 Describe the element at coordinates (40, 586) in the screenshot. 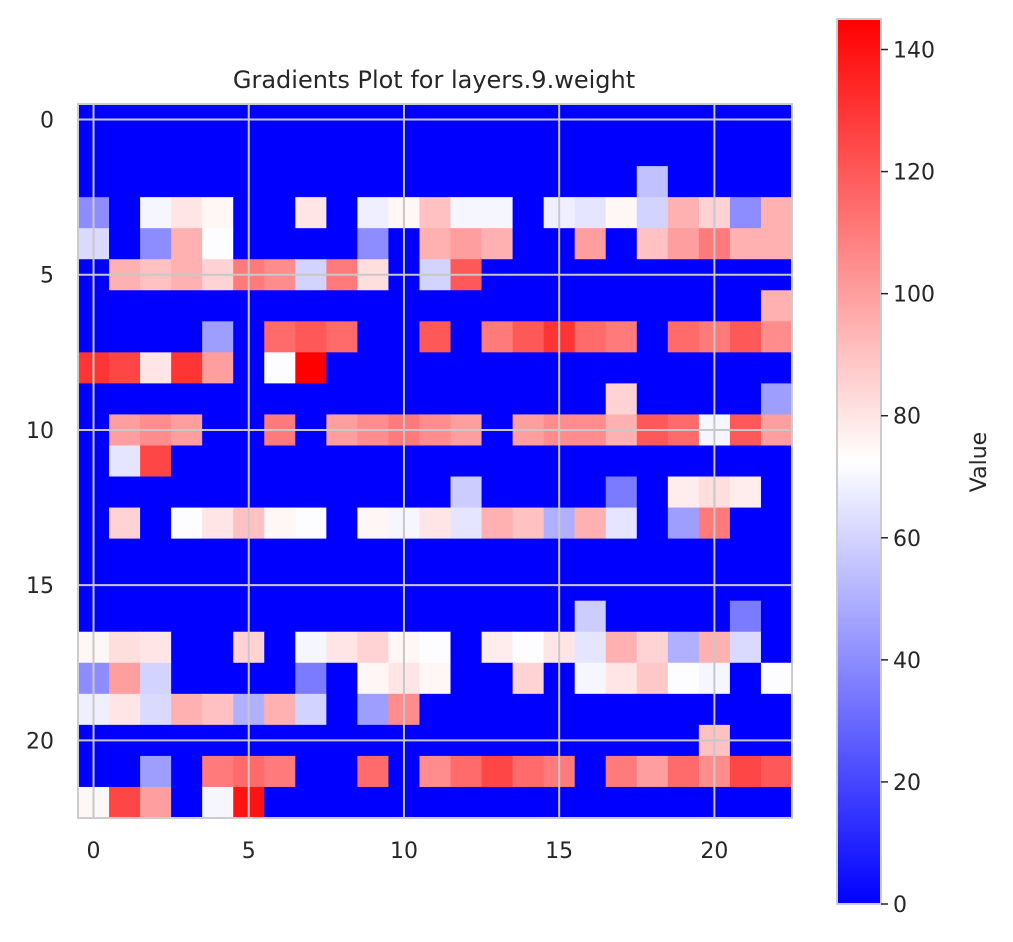

I see `y-tick-label: 15` at that location.